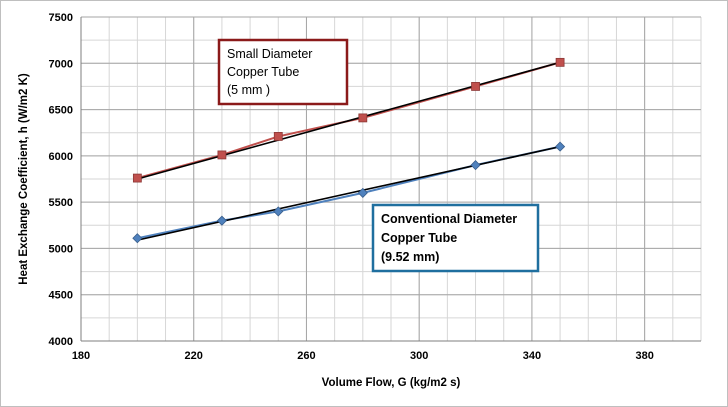 Image resolution: width=728 pixels, height=407 pixels. I want to click on annotation-conventional-diameter-box, so click(455, 238).